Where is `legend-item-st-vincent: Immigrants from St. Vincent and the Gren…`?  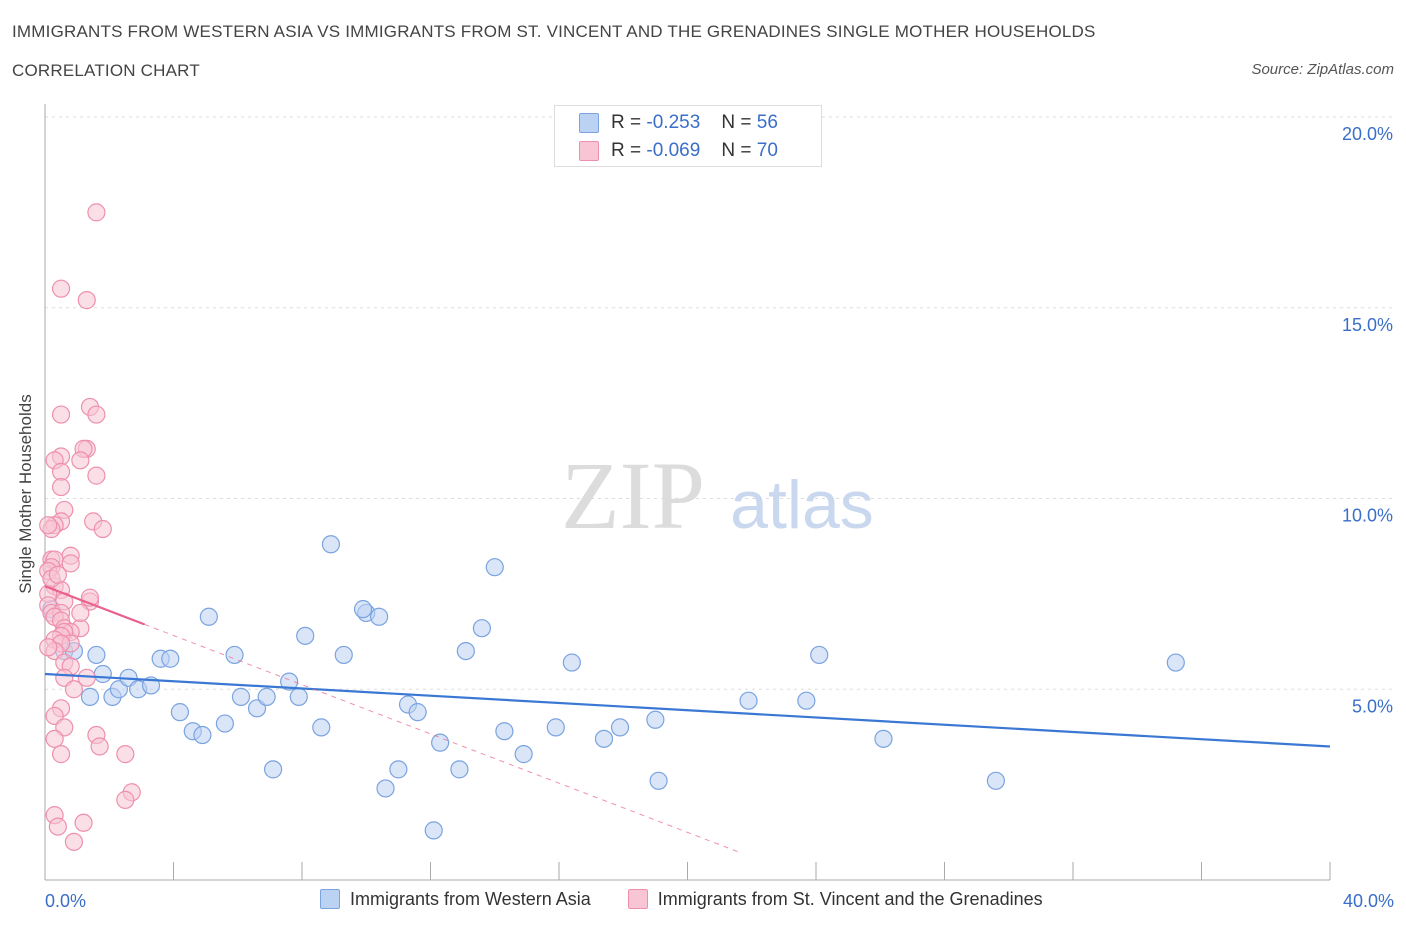 legend-item-st-vincent: Immigrants from St. Vincent and the Gren… is located at coordinates (835, 899).